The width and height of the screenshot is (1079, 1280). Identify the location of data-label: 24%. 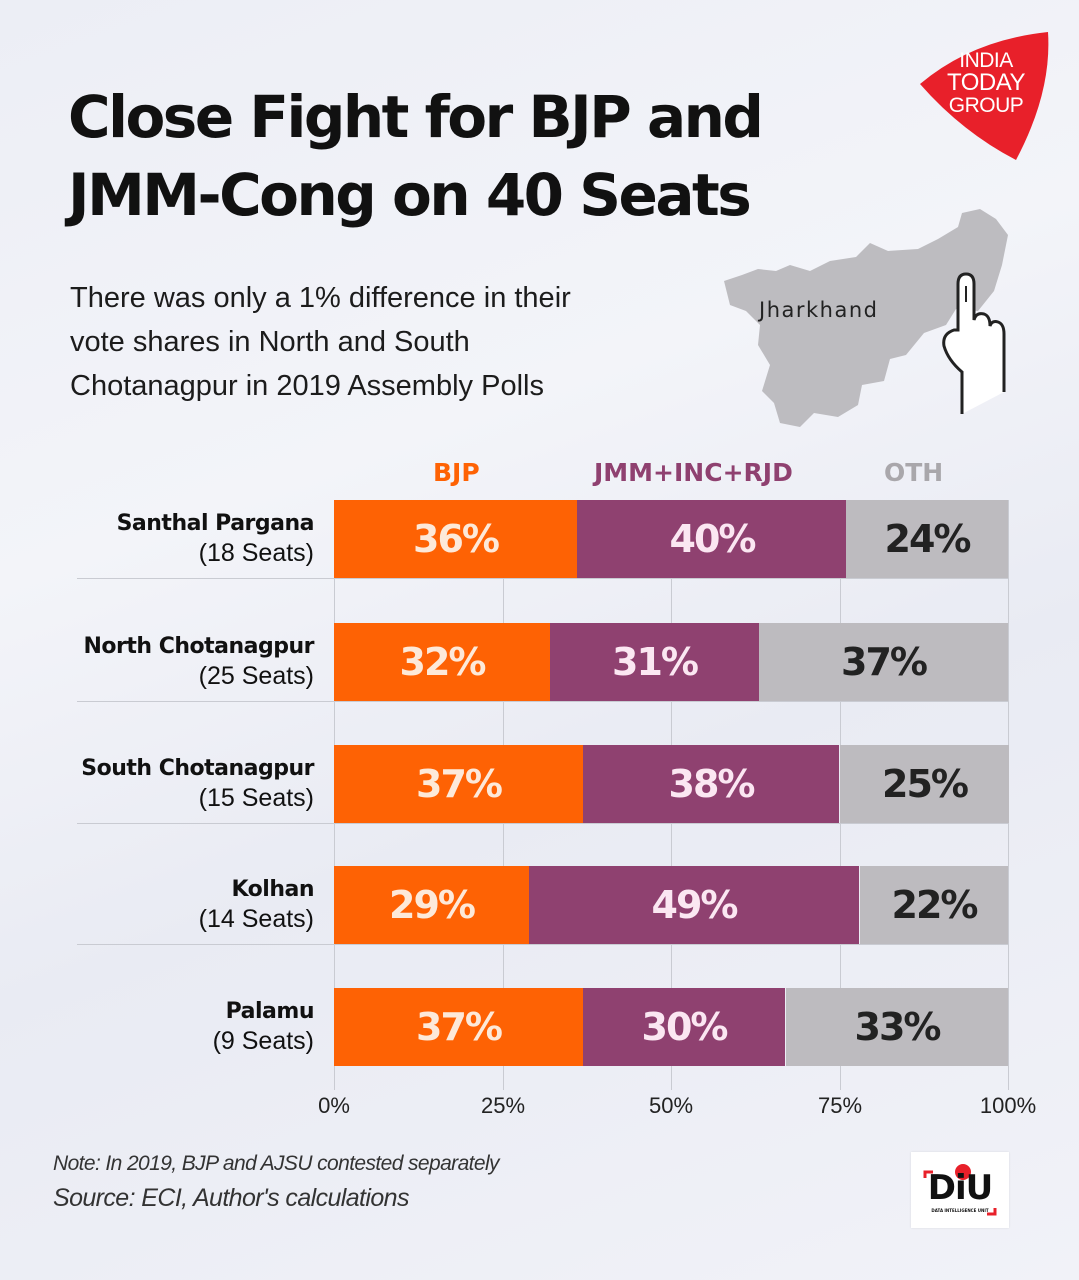
(928, 539).